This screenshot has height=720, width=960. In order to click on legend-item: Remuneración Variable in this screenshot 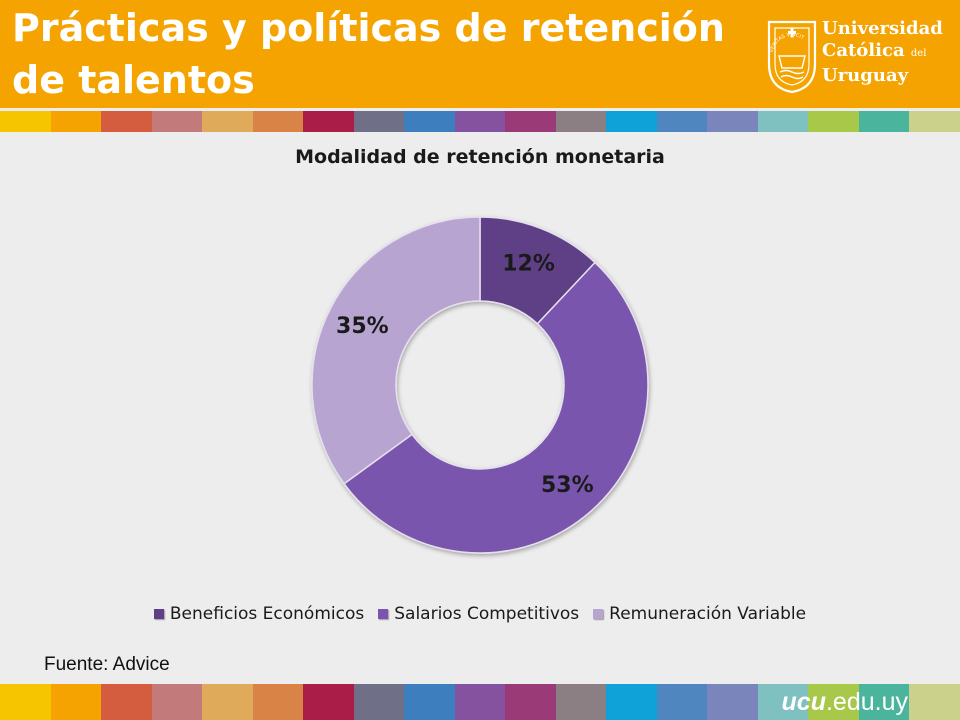, I will do `click(699, 614)`.